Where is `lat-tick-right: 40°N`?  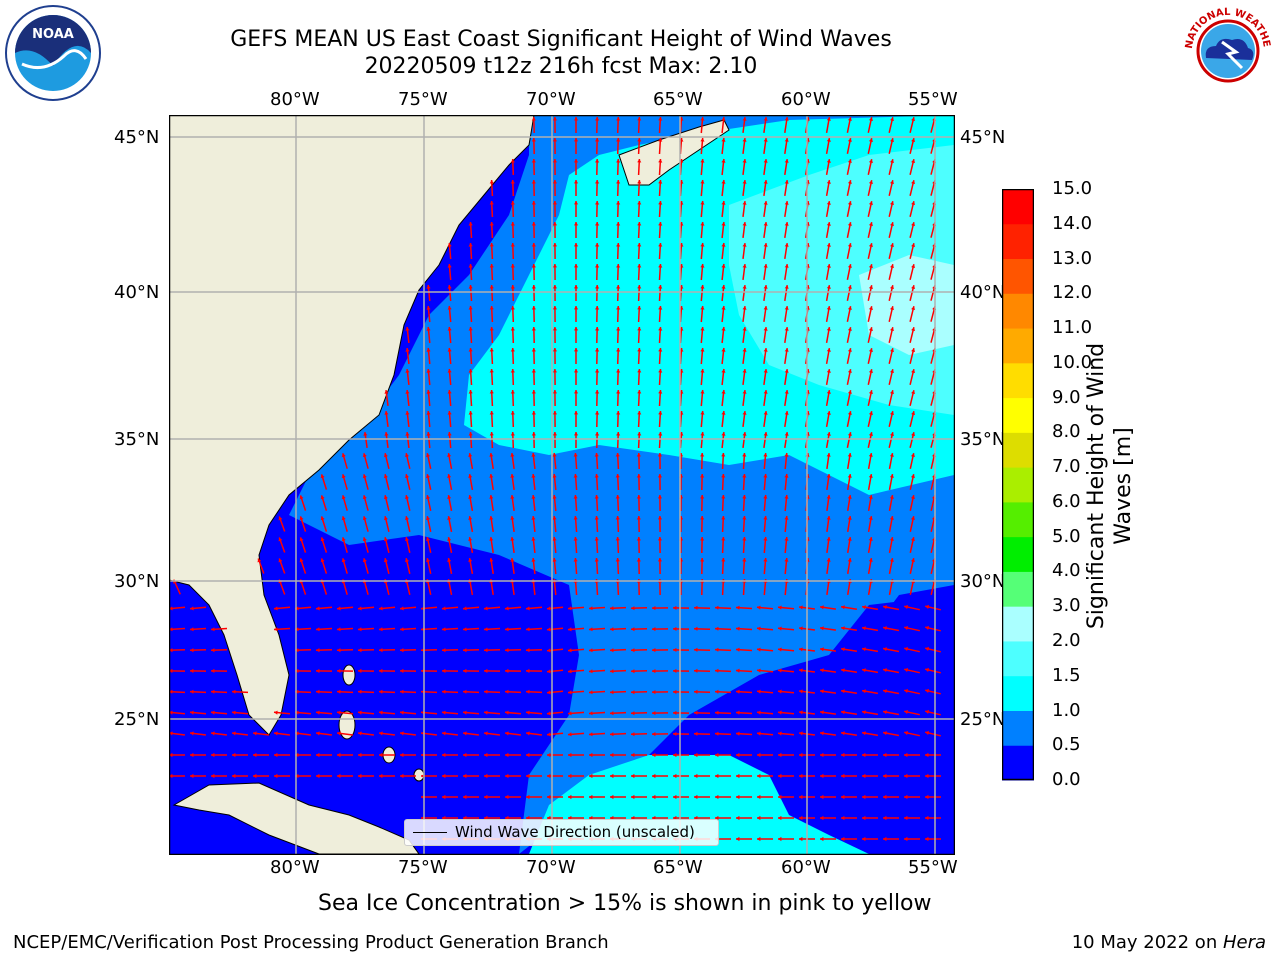 lat-tick-right: 40°N is located at coordinates (983, 292).